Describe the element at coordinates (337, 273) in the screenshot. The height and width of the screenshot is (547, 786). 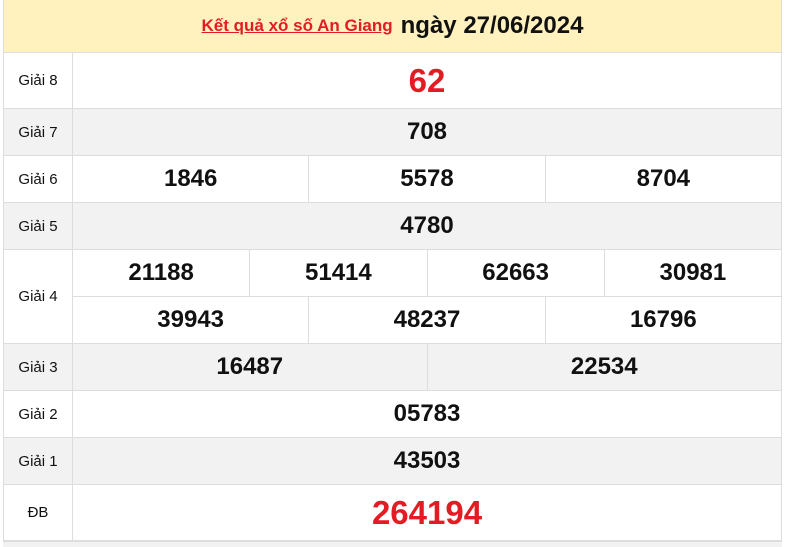
I see `prize-number: 51414` at that location.